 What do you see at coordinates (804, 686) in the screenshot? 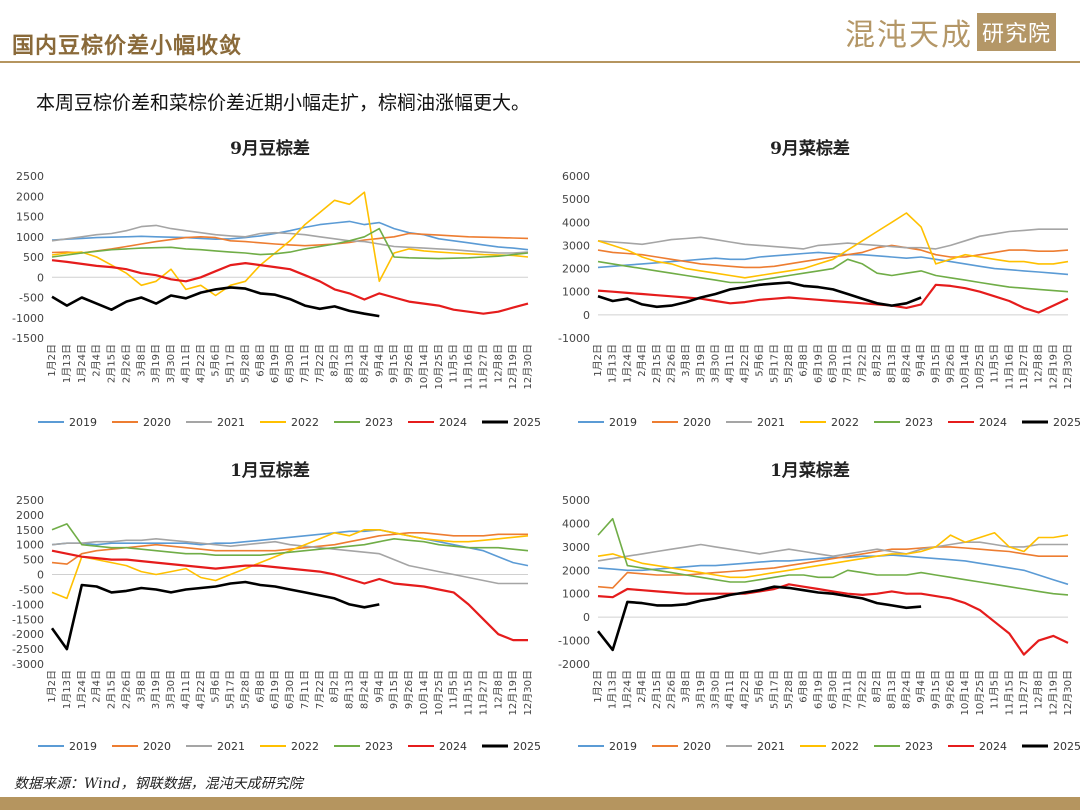
I see `x-tick-label: 6月8日` at bounding box center [804, 686].